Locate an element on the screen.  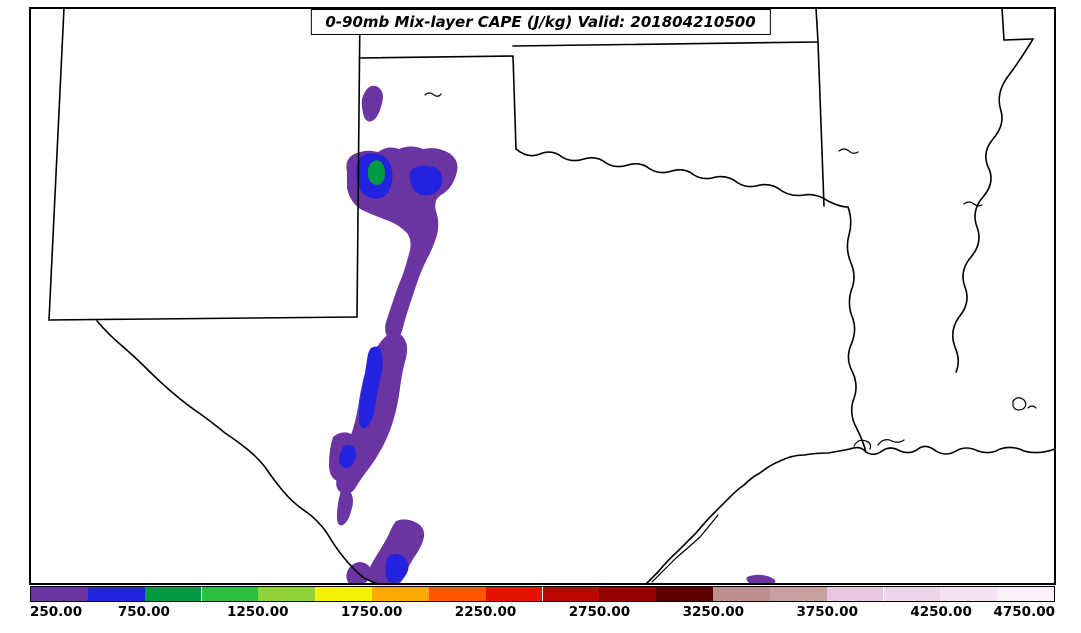
cape-region-bump-blue-spot is located at coordinates (347, 456).